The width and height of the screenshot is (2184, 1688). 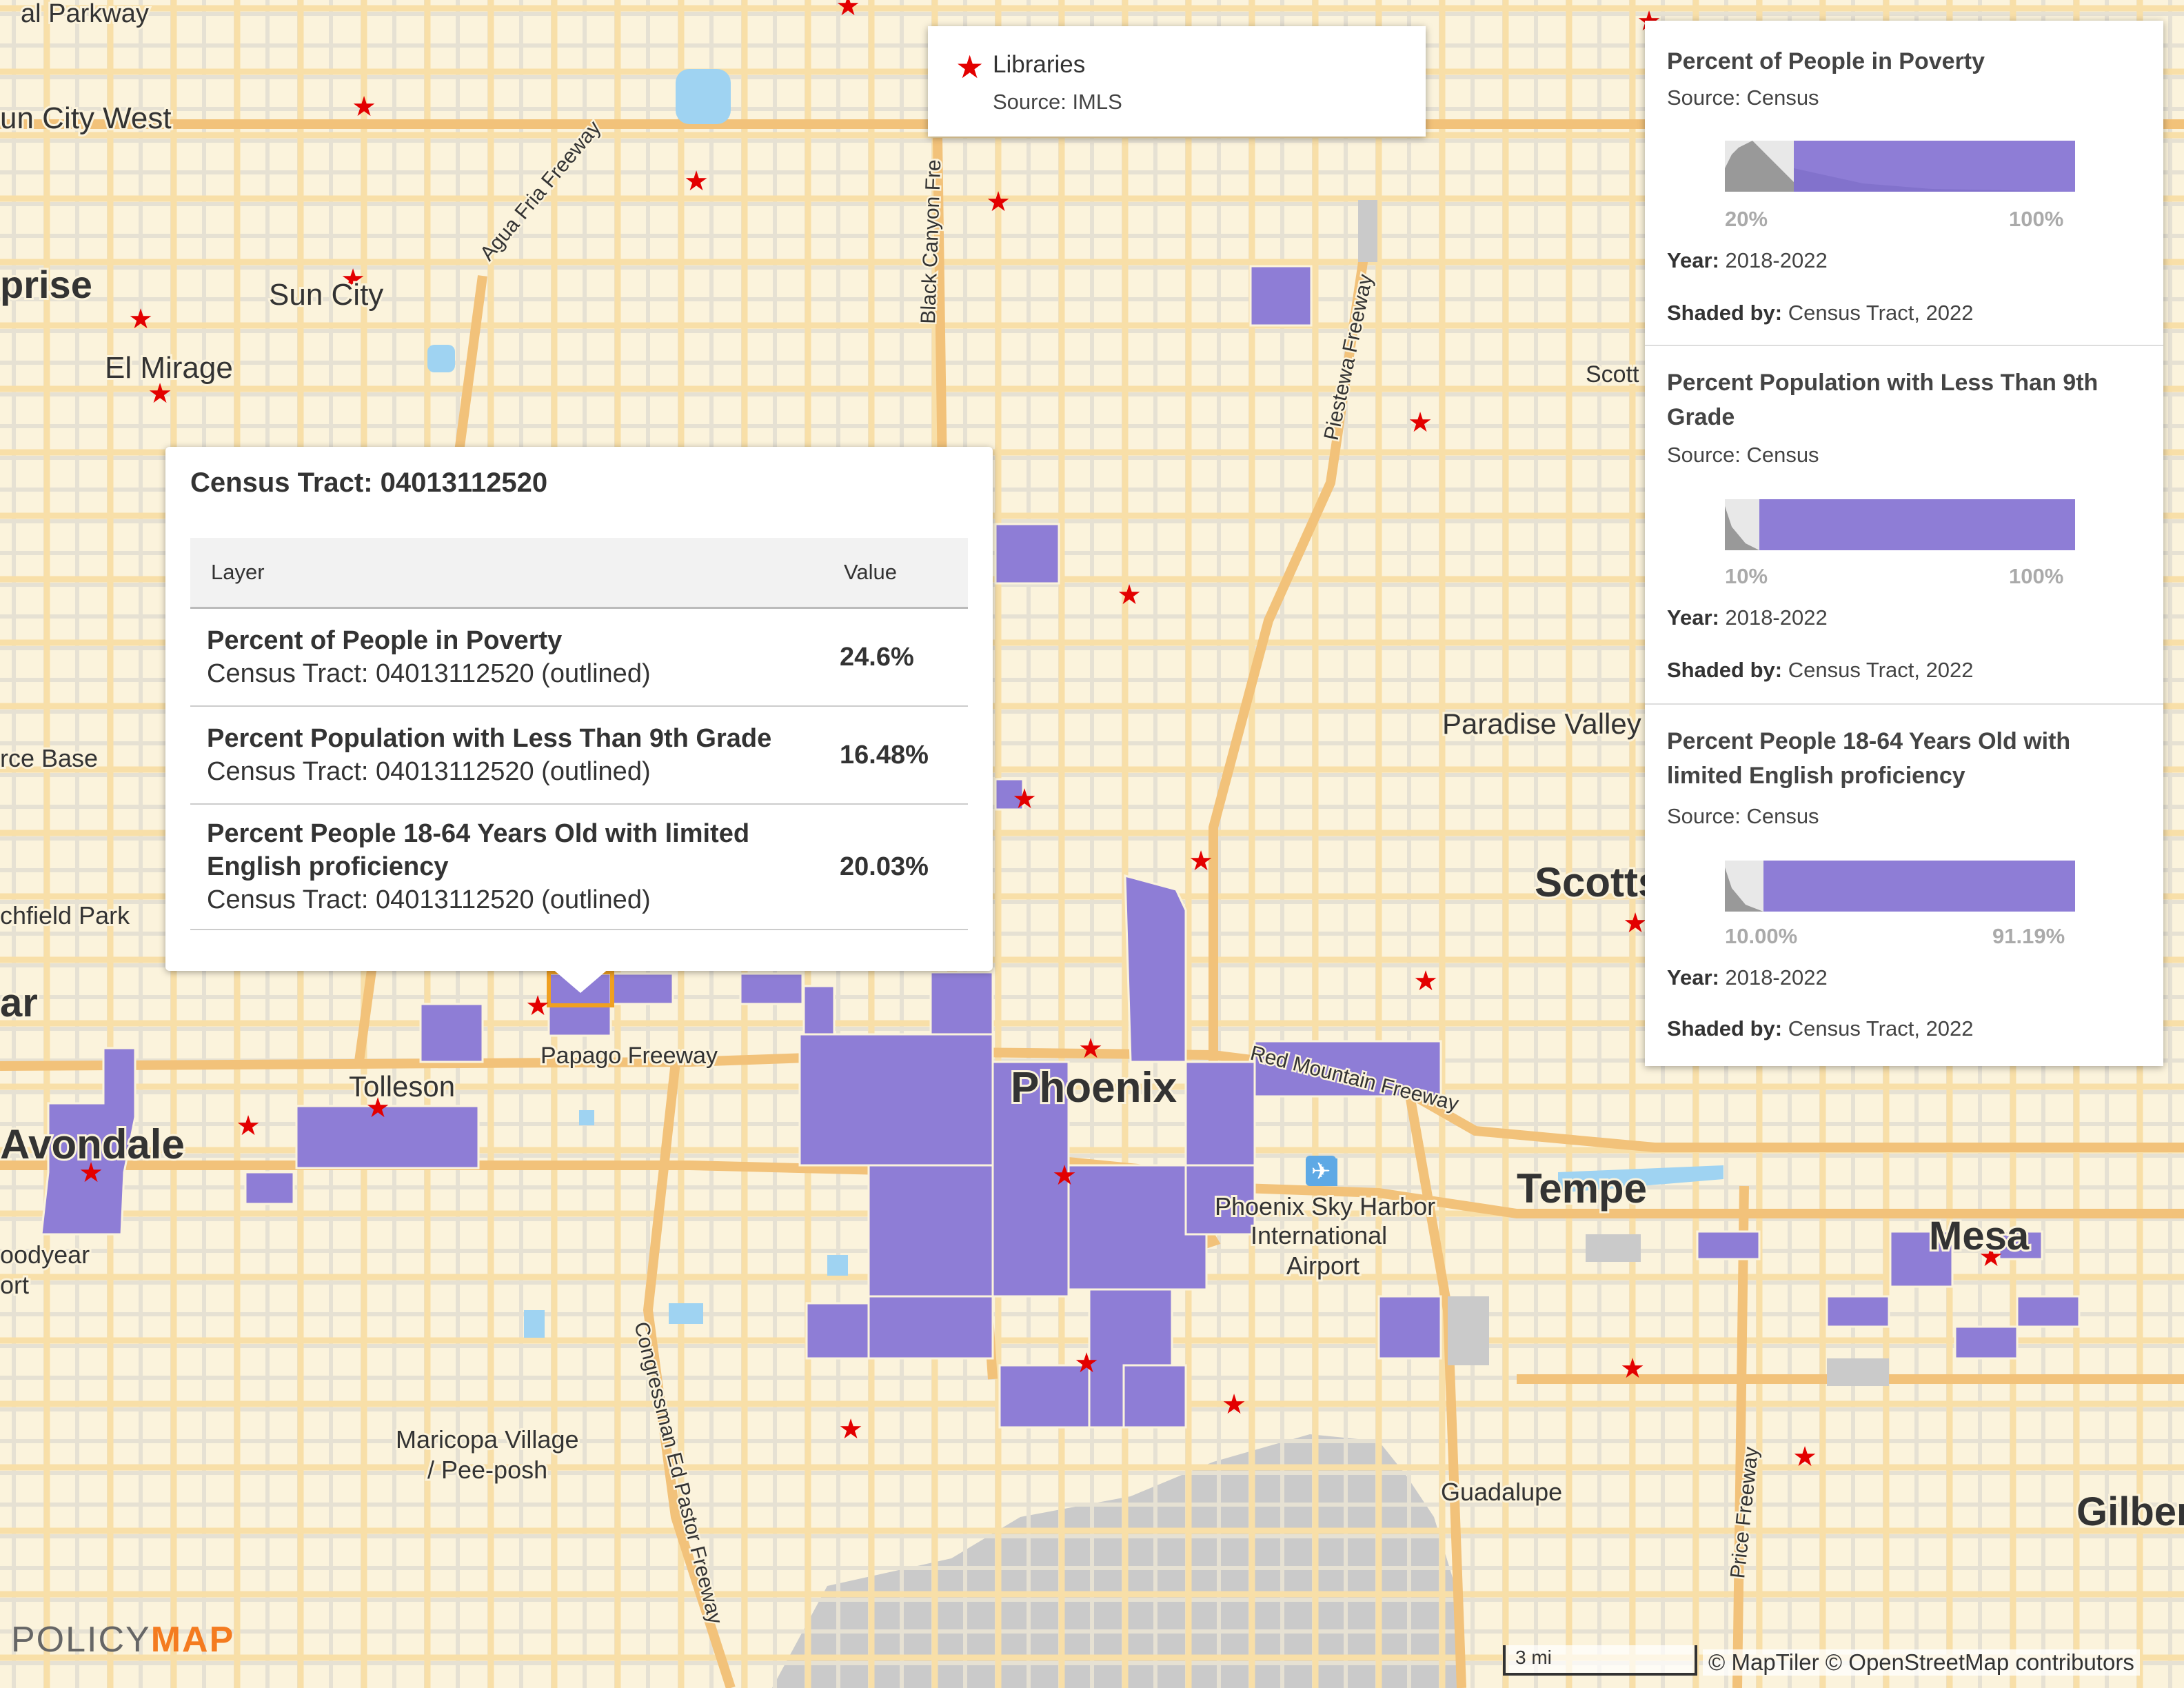 What do you see at coordinates (1502, 1492) in the screenshot?
I see `place-label: Guadalupe` at bounding box center [1502, 1492].